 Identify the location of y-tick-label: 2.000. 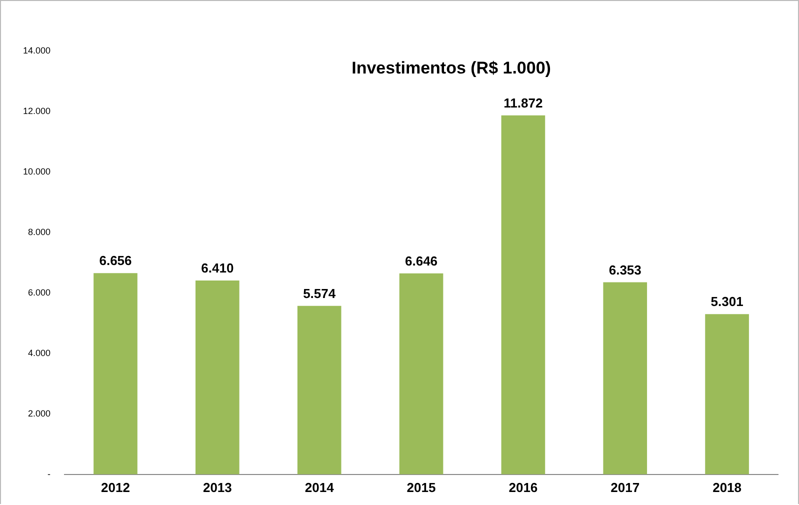
(39, 413).